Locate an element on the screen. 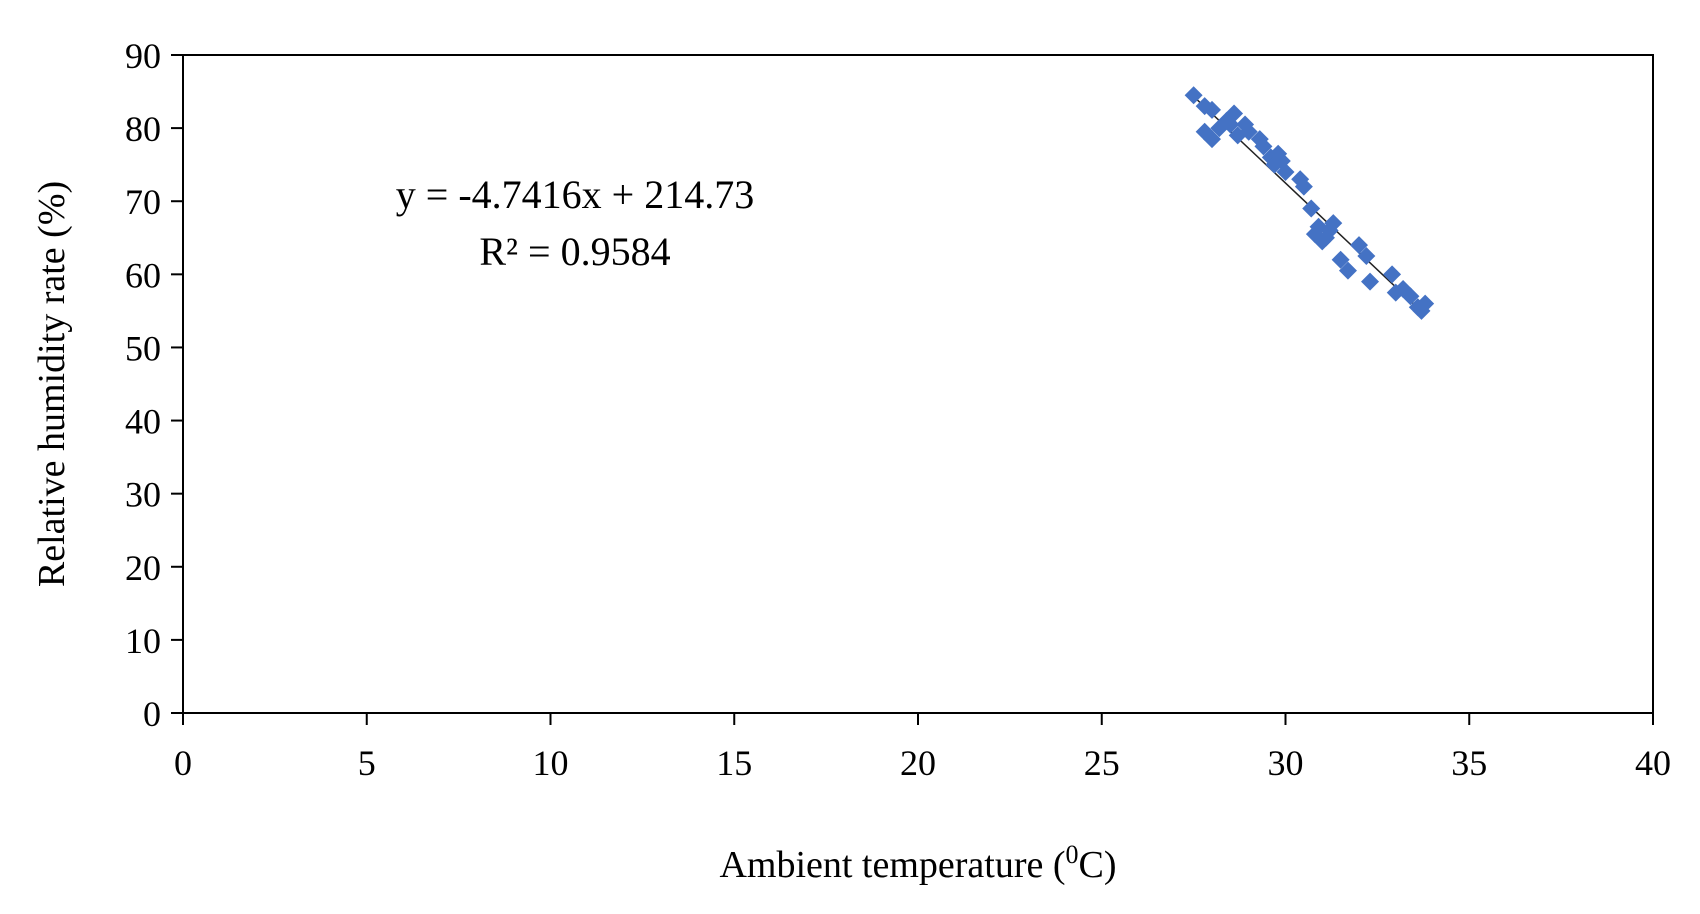  y-tick-label: 50 is located at coordinates (143, 348).